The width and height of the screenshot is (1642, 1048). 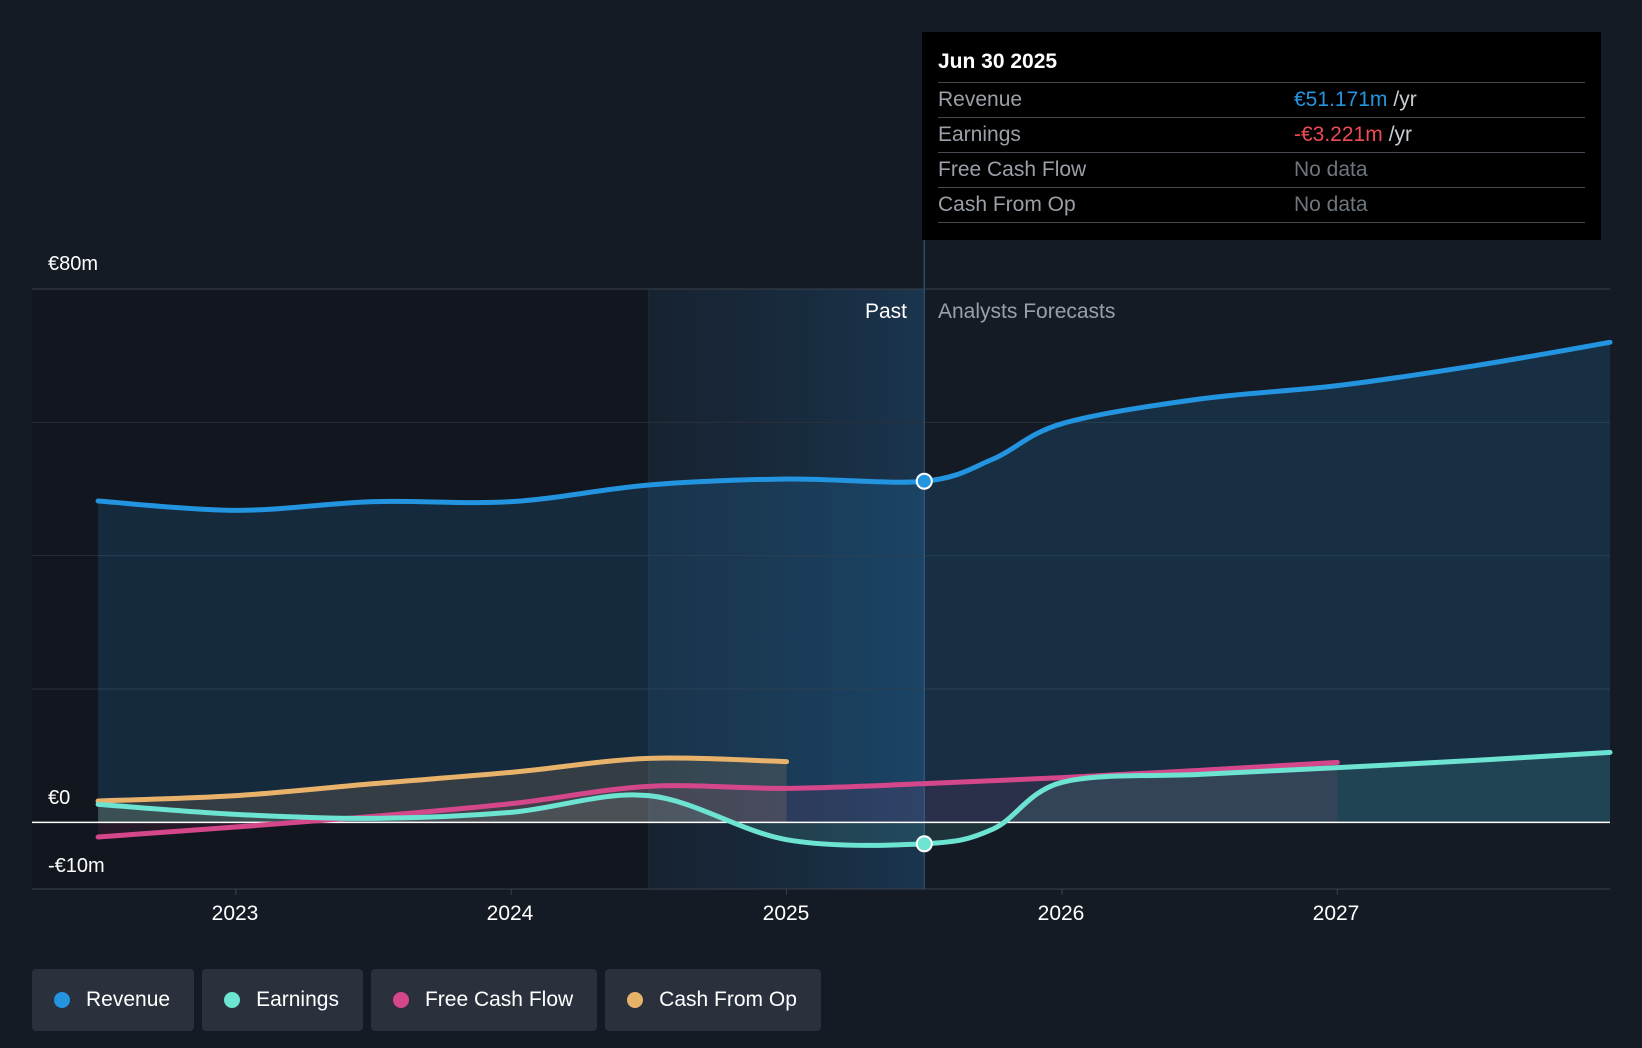 I want to click on y-tick-label-0: €0, so click(x=59, y=798).